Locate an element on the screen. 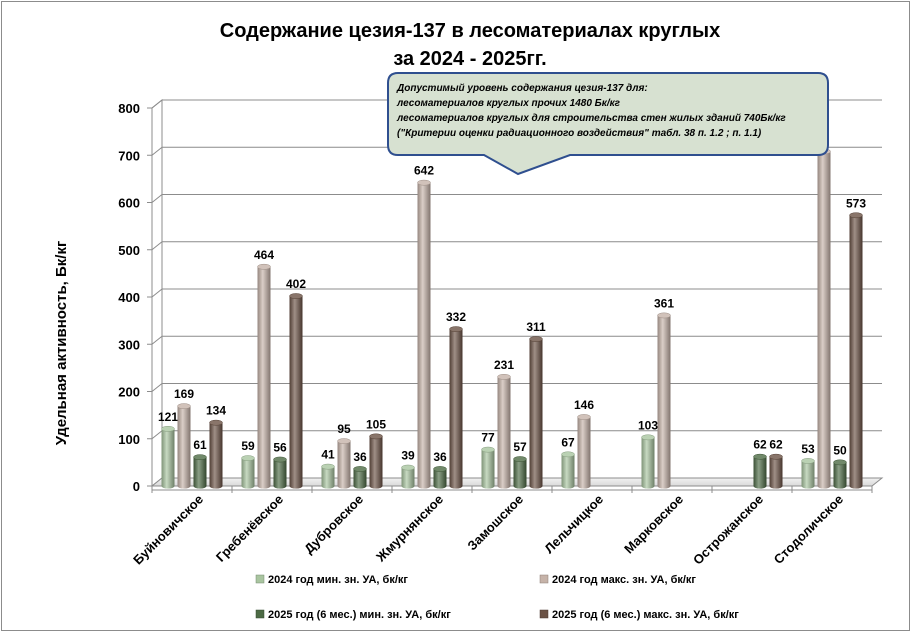 The height and width of the screenshot is (634, 913). category-label: Гребенёвское is located at coordinates (249, 528).